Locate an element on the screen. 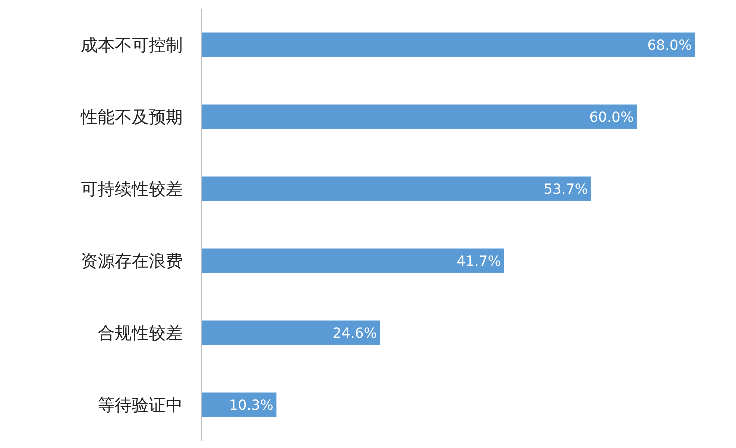 This screenshot has width=736, height=448. y-tick-label: 成本不可控制 is located at coordinates (132, 46).